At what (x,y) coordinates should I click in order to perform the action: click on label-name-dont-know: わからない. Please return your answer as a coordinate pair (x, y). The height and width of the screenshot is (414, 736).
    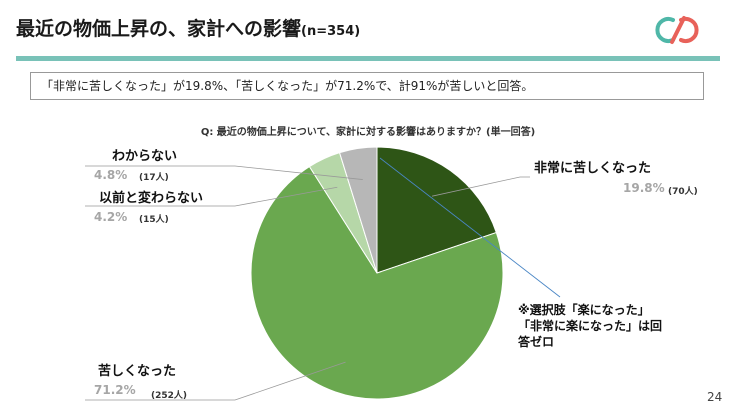
    Looking at the image, I should click on (145, 156).